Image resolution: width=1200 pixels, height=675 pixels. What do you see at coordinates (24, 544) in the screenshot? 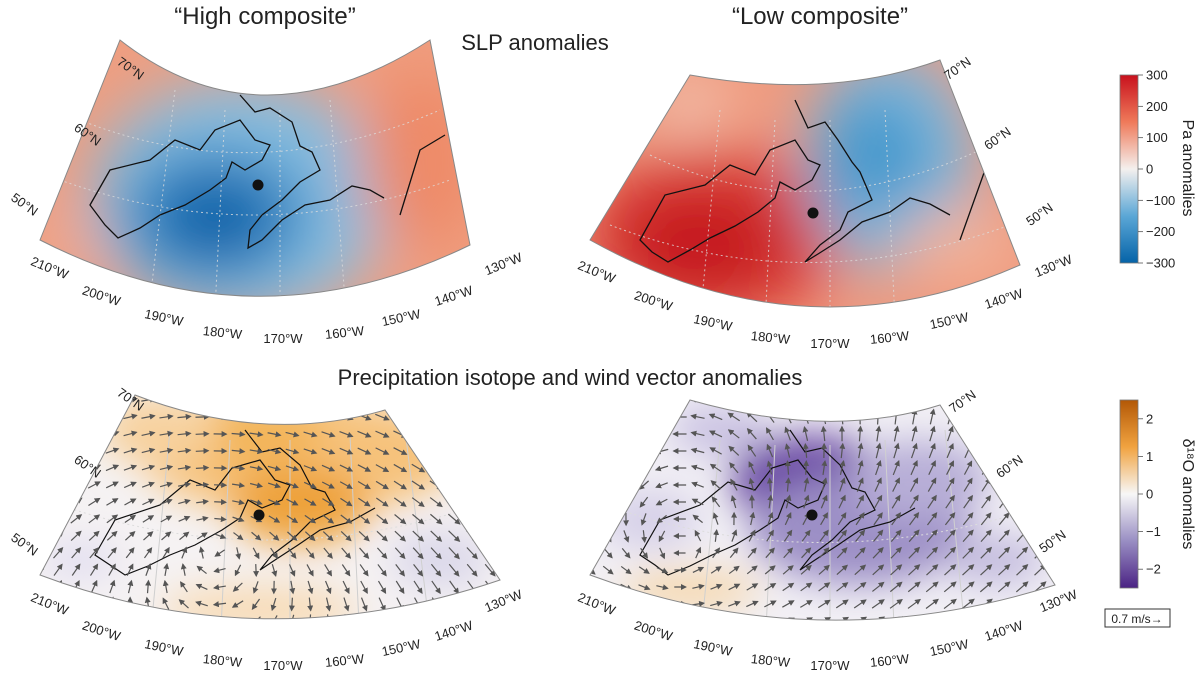
I see `lat-tick-label: 50°N` at bounding box center [24, 544].